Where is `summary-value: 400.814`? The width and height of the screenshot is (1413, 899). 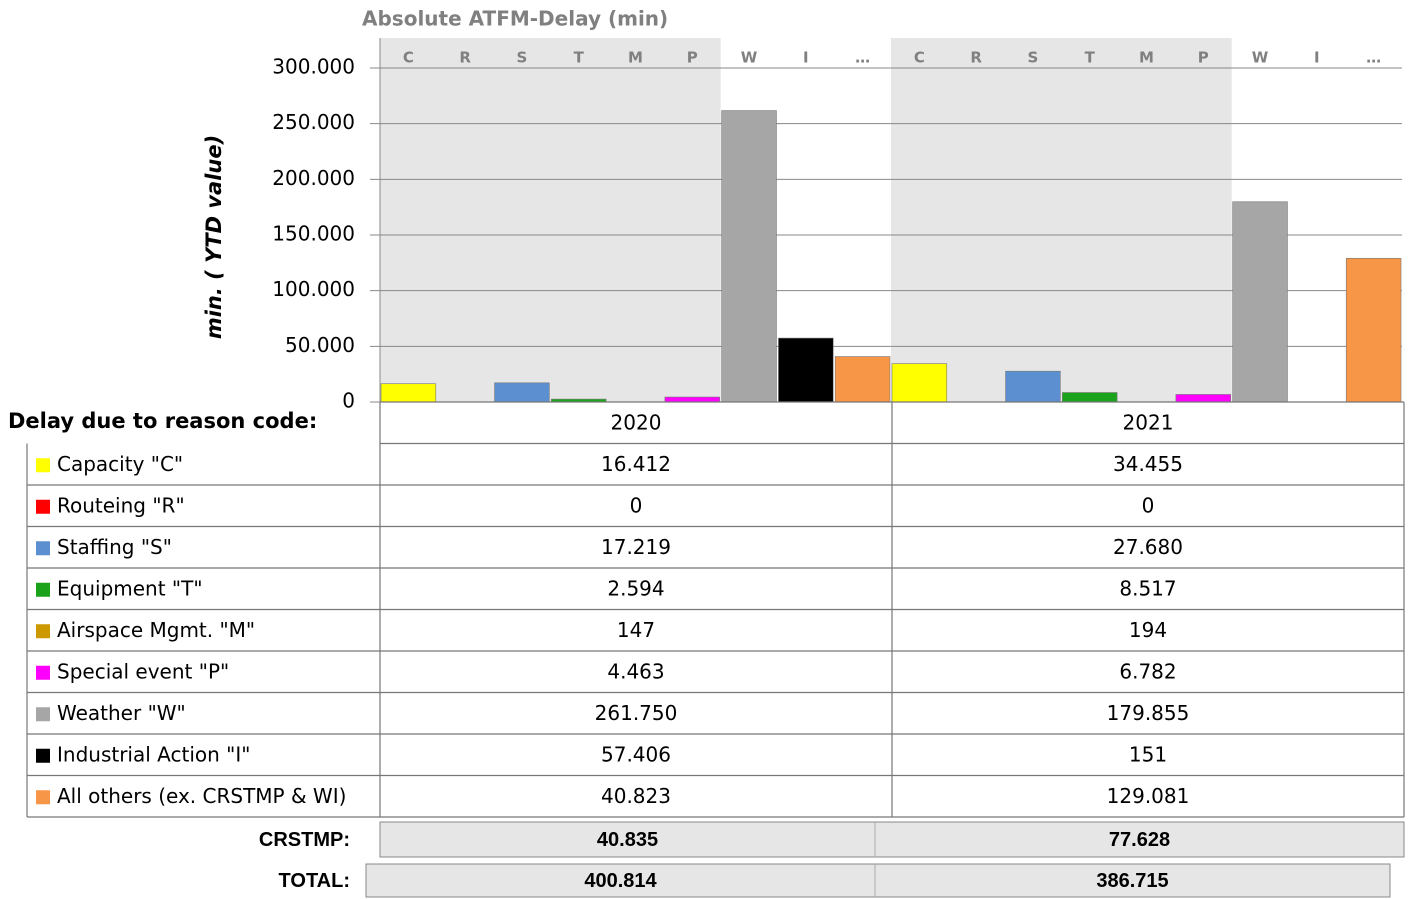 summary-value: 400.814 is located at coordinates (620, 881).